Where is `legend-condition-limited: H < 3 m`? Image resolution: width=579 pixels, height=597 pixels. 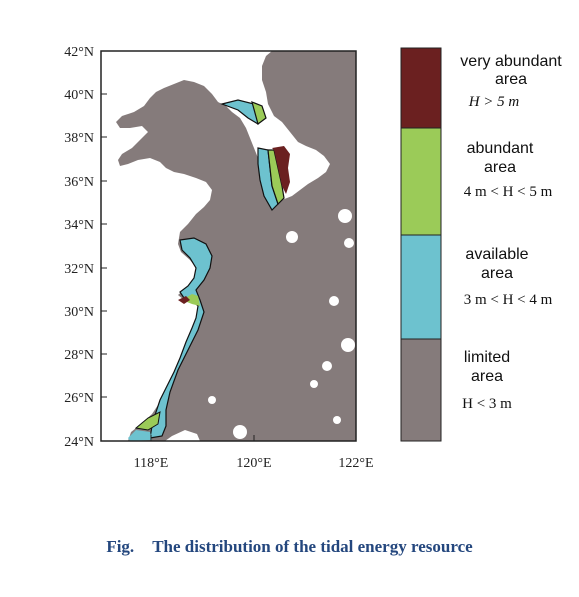 legend-condition-limited: H < 3 m is located at coordinates (487, 404).